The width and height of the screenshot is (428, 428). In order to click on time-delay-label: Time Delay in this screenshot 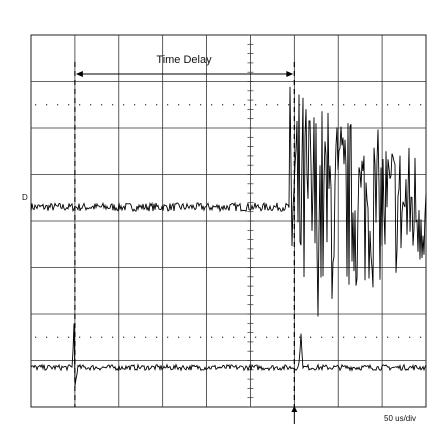, I will do `click(184, 60)`.